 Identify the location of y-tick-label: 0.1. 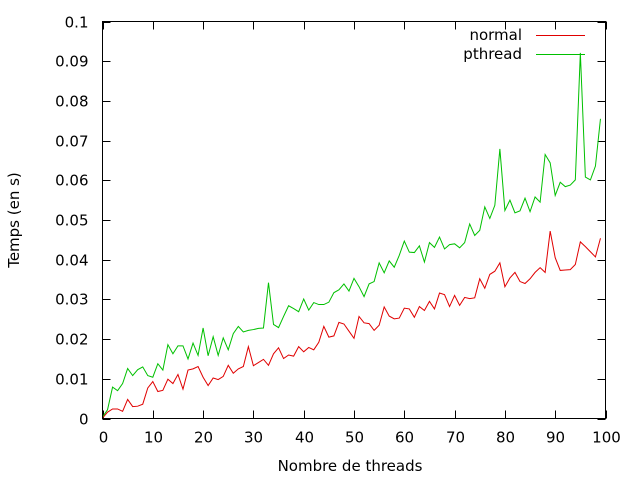
(77, 23).